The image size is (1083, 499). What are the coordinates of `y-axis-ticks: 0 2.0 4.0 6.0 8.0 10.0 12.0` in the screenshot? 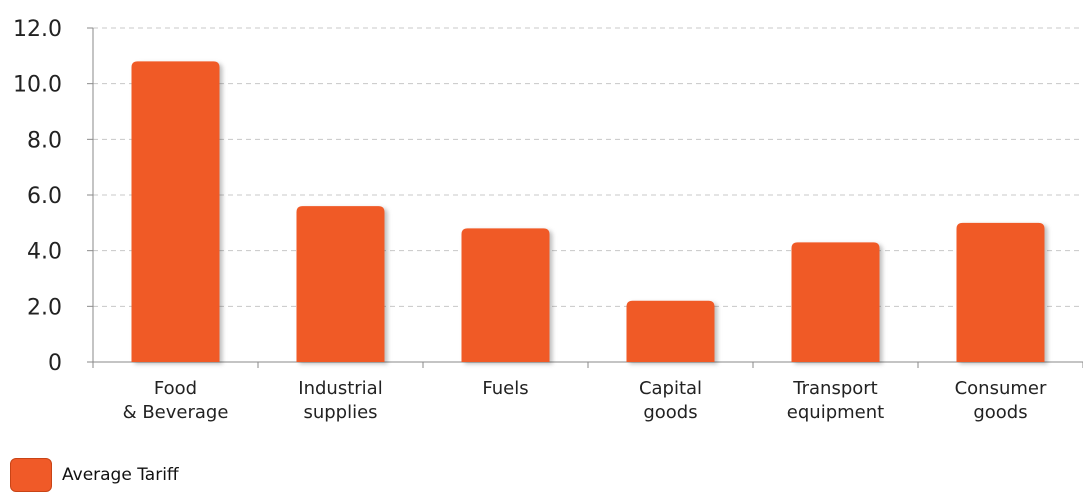 It's located at (37, 196).